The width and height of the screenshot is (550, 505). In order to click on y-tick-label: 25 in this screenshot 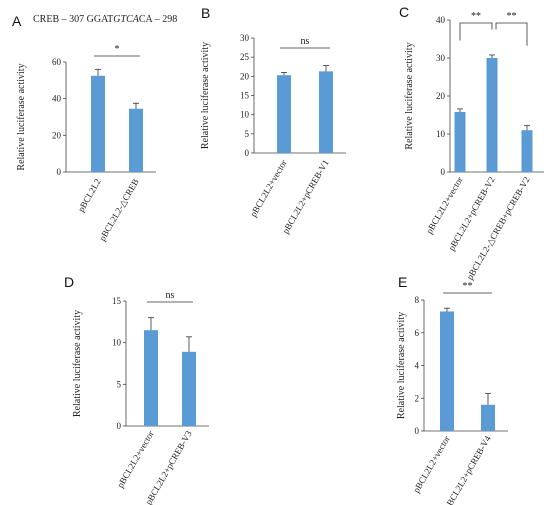, I will do `click(245, 57)`.